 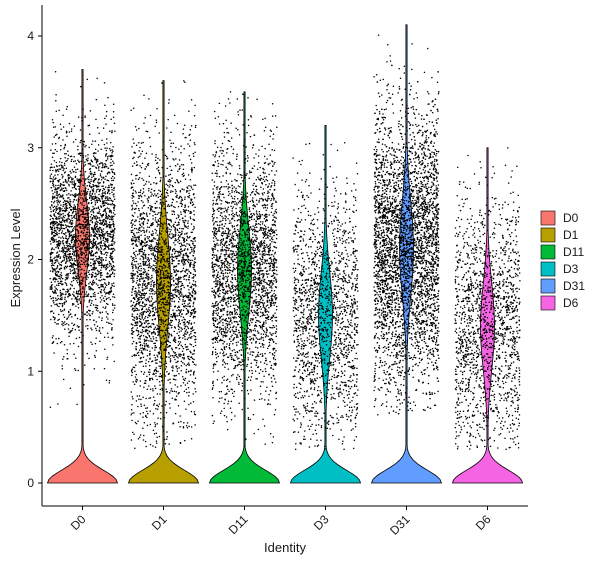 I want to click on x-tick-label-d1: D1, so click(x=159, y=522).